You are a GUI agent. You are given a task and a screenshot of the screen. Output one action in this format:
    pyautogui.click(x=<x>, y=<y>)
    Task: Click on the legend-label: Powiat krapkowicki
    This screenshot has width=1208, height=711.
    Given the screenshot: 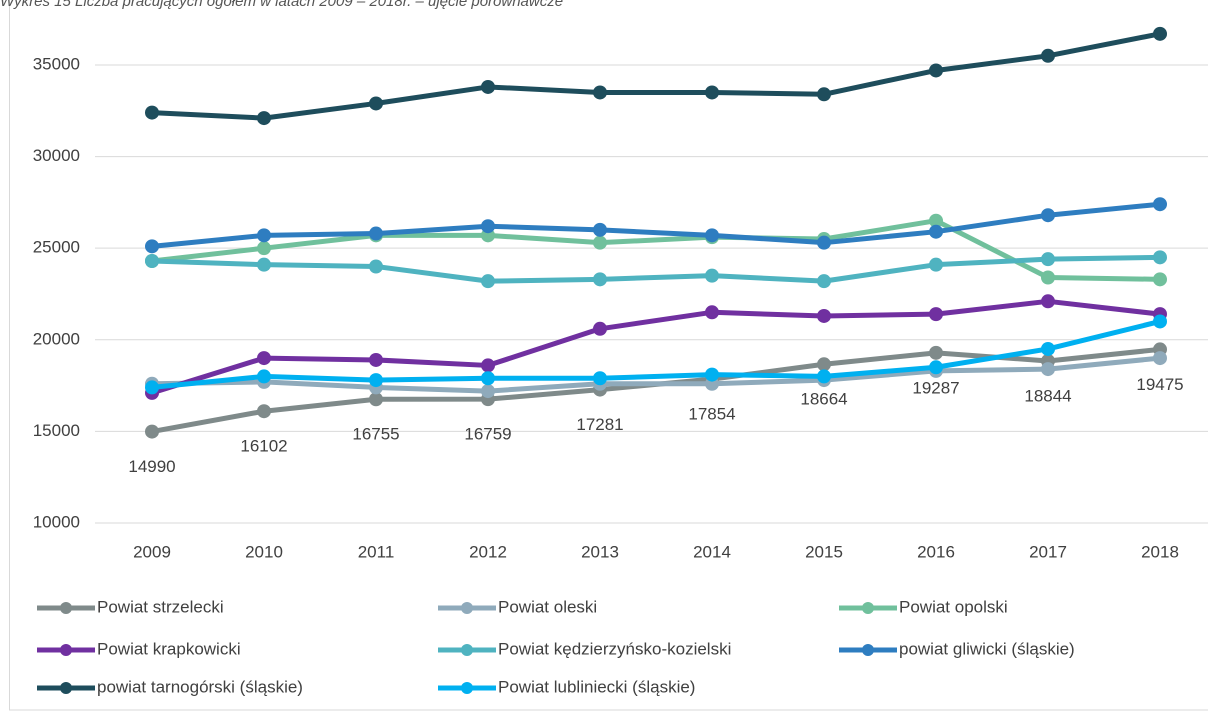 What is the action you would take?
    pyautogui.click(x=169, y=648)
    